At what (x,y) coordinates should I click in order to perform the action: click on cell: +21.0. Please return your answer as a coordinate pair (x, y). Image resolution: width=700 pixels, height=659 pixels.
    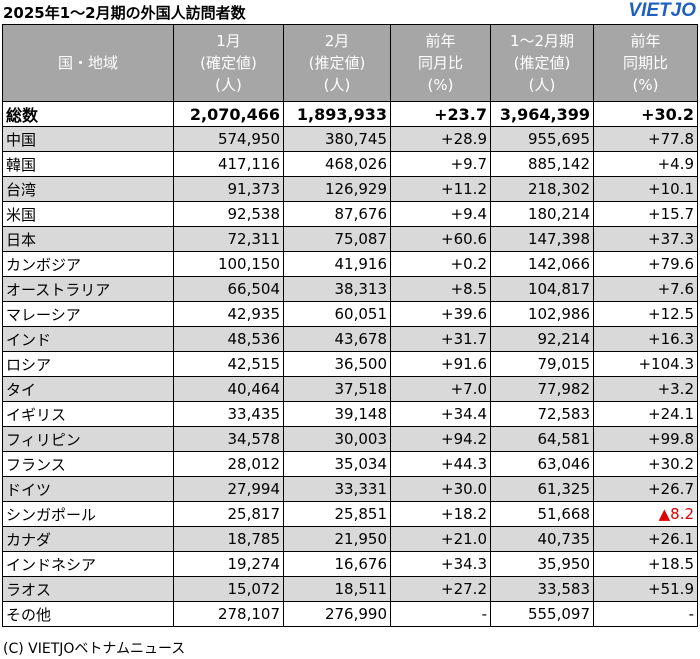
    Looking at the image, I should click on (440, 539).